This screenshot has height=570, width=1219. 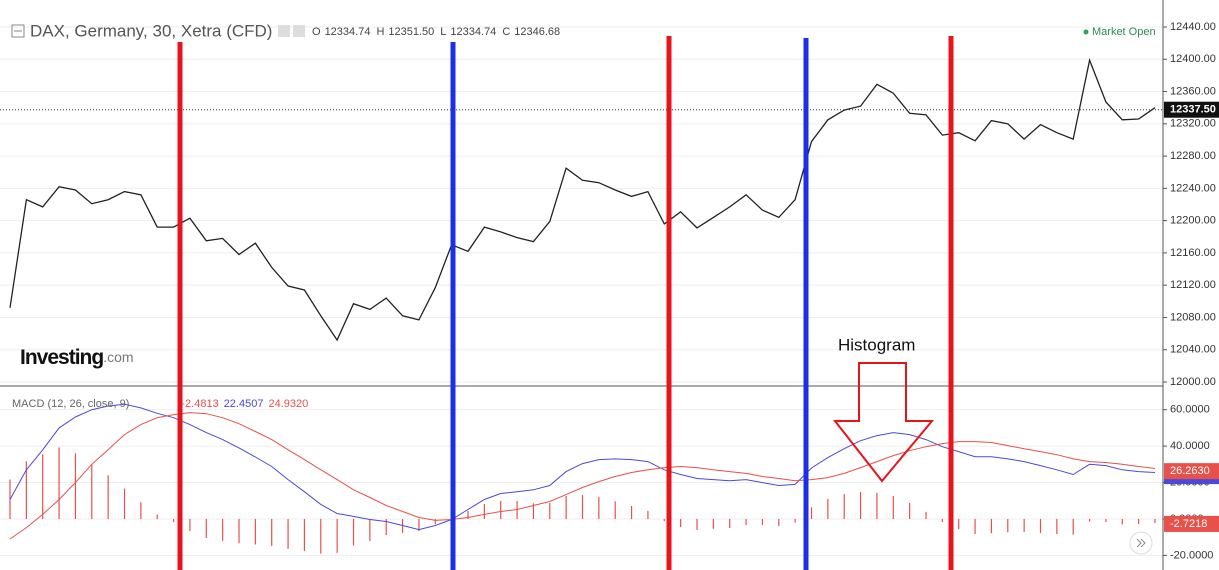 I want to click on legend-value: 24.9320, so click(x=288, y=404).